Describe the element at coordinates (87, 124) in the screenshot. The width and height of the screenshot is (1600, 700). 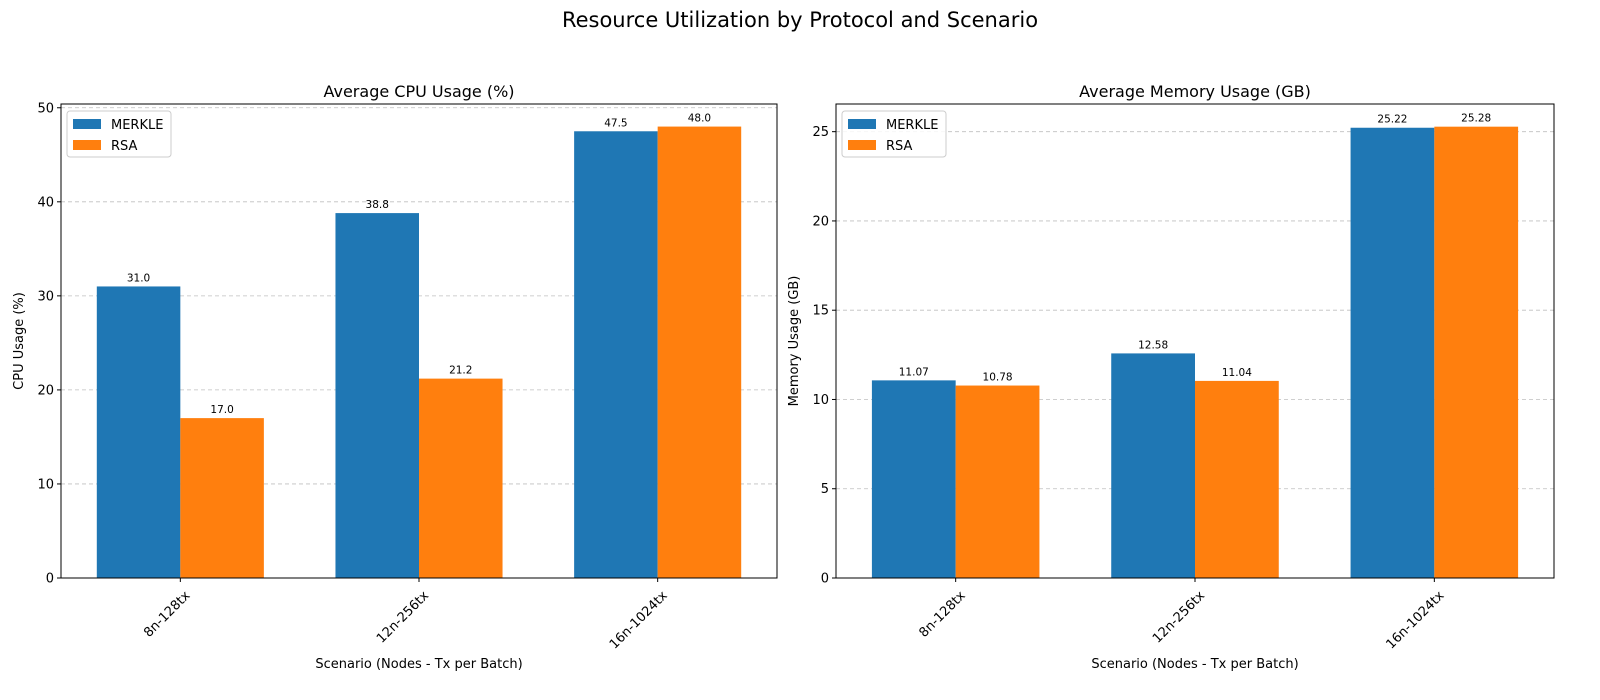
I see `chart1-legend-swatch-merkle` at that location.